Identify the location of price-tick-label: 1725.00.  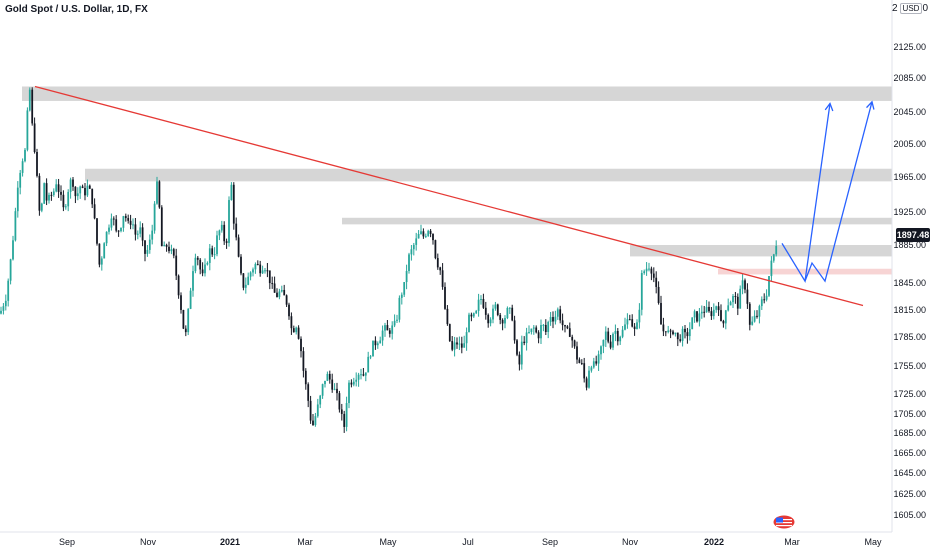
(909, 394).